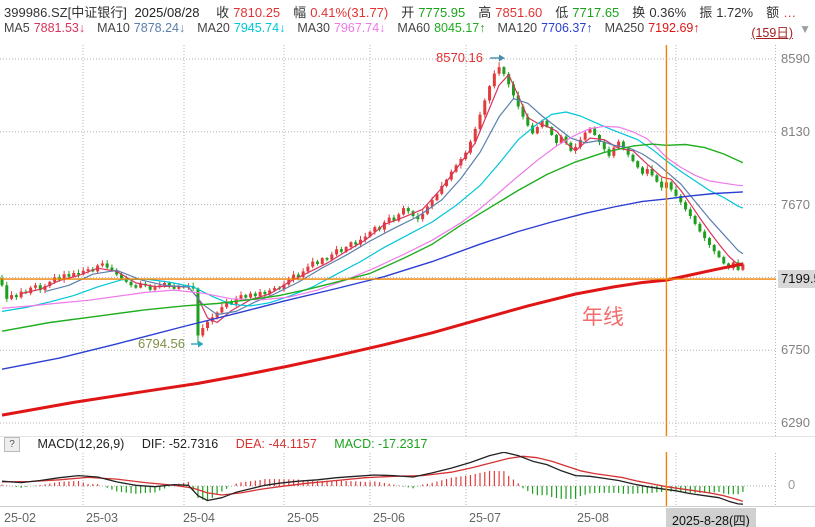 This screenshot has height=527, width=815. Describe the element at coordinates (517, 28) in the screenshot. I see `ma-label: MA120` at that location.